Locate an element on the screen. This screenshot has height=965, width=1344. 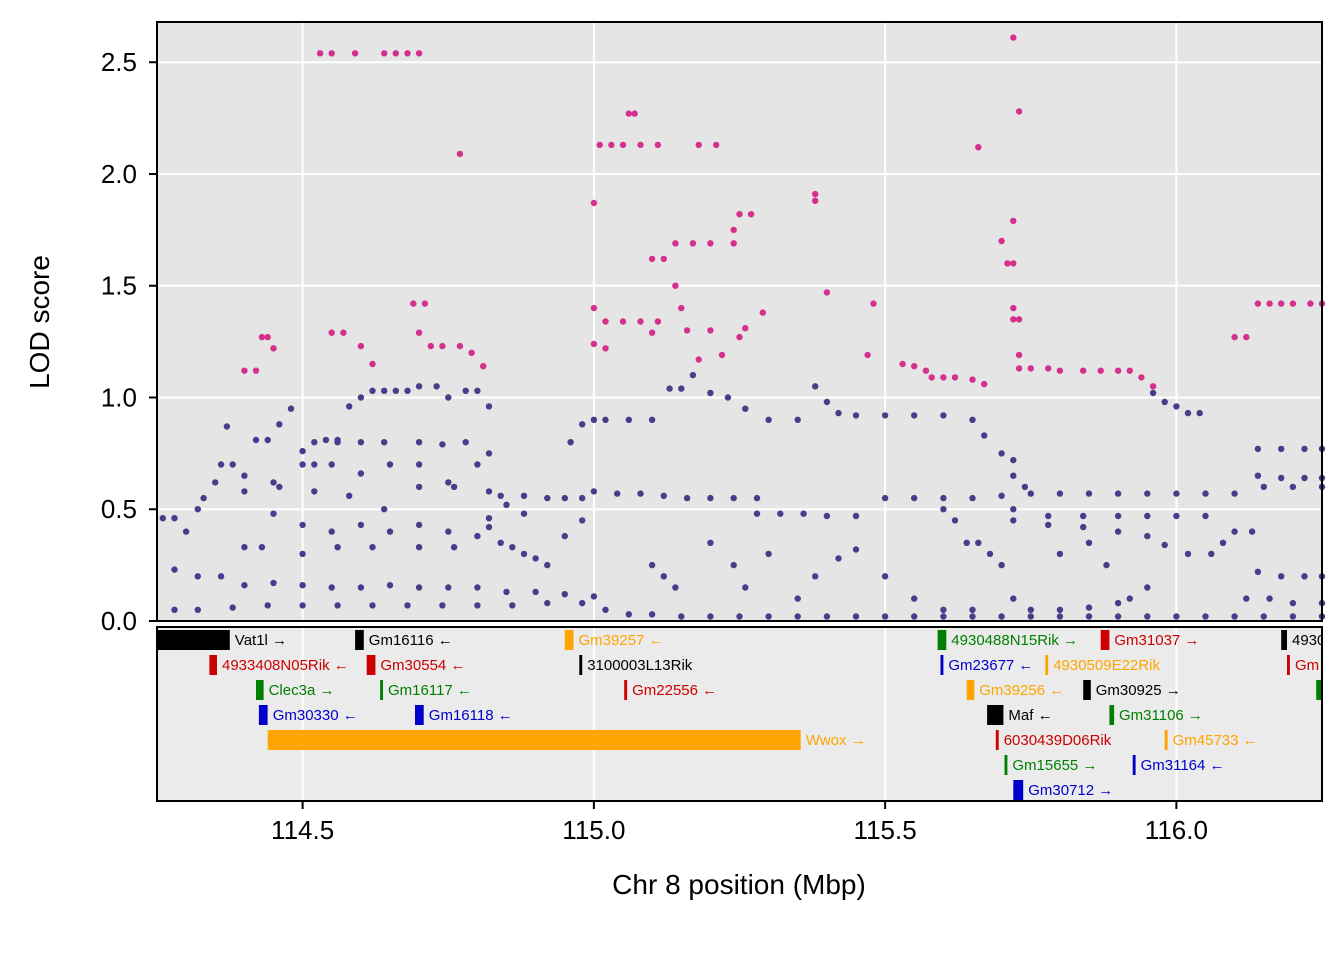
x-tick-label: 114.5 is located at coordinates (302, 830).